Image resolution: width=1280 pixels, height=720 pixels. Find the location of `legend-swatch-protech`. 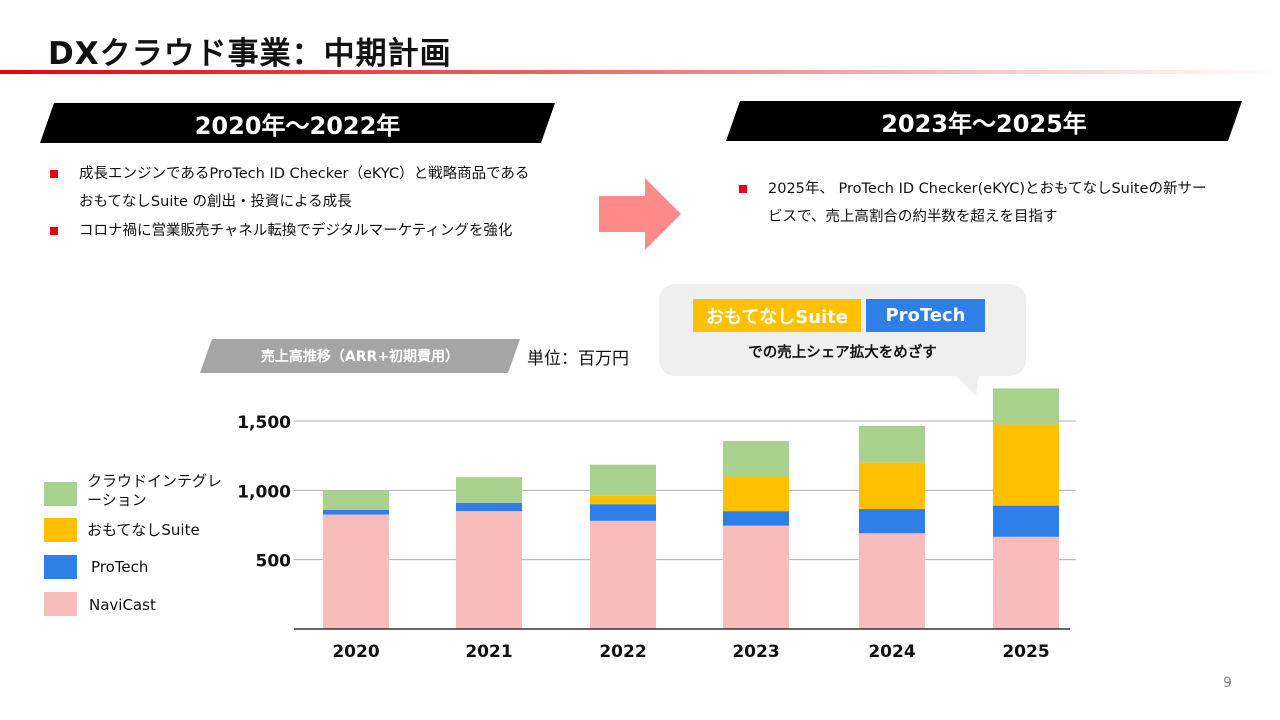

legend-swatch-protech is located at coordinates (60, 567).